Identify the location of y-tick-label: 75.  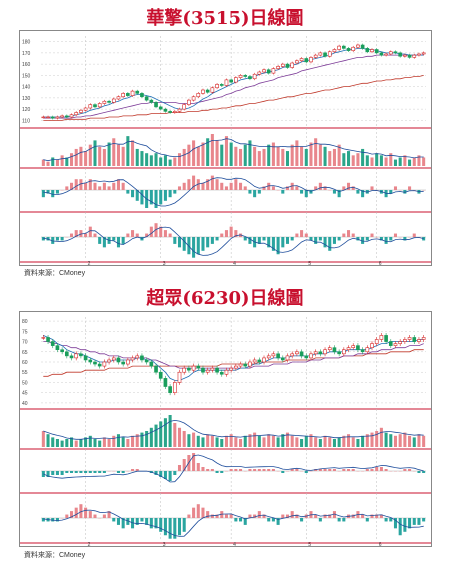
(25, 332).